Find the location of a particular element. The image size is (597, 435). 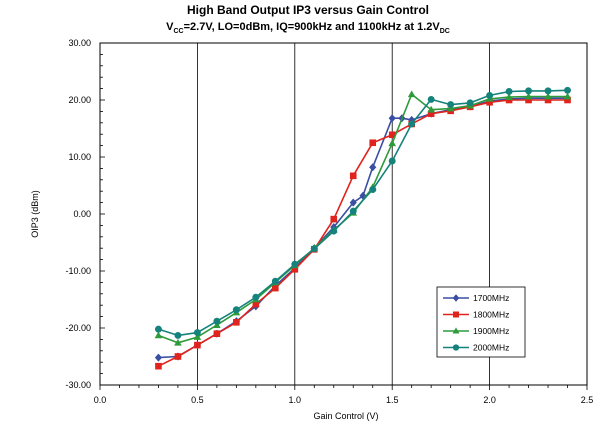

subtitle-part: V is located at coordinates (170, 27).